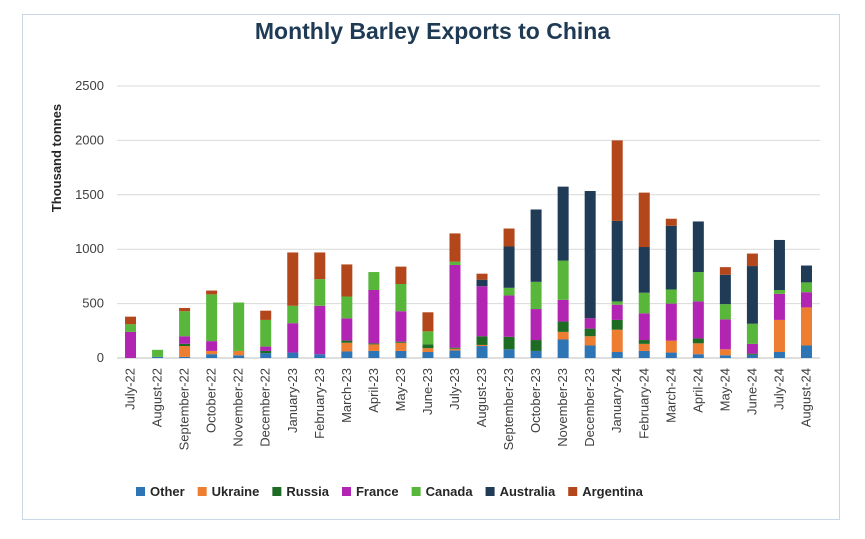 This screenshot has height=539, width=865. Describe the element at coordinates (89, 85) in the screenshot. I see `y-tick-label: 2500` at that location.